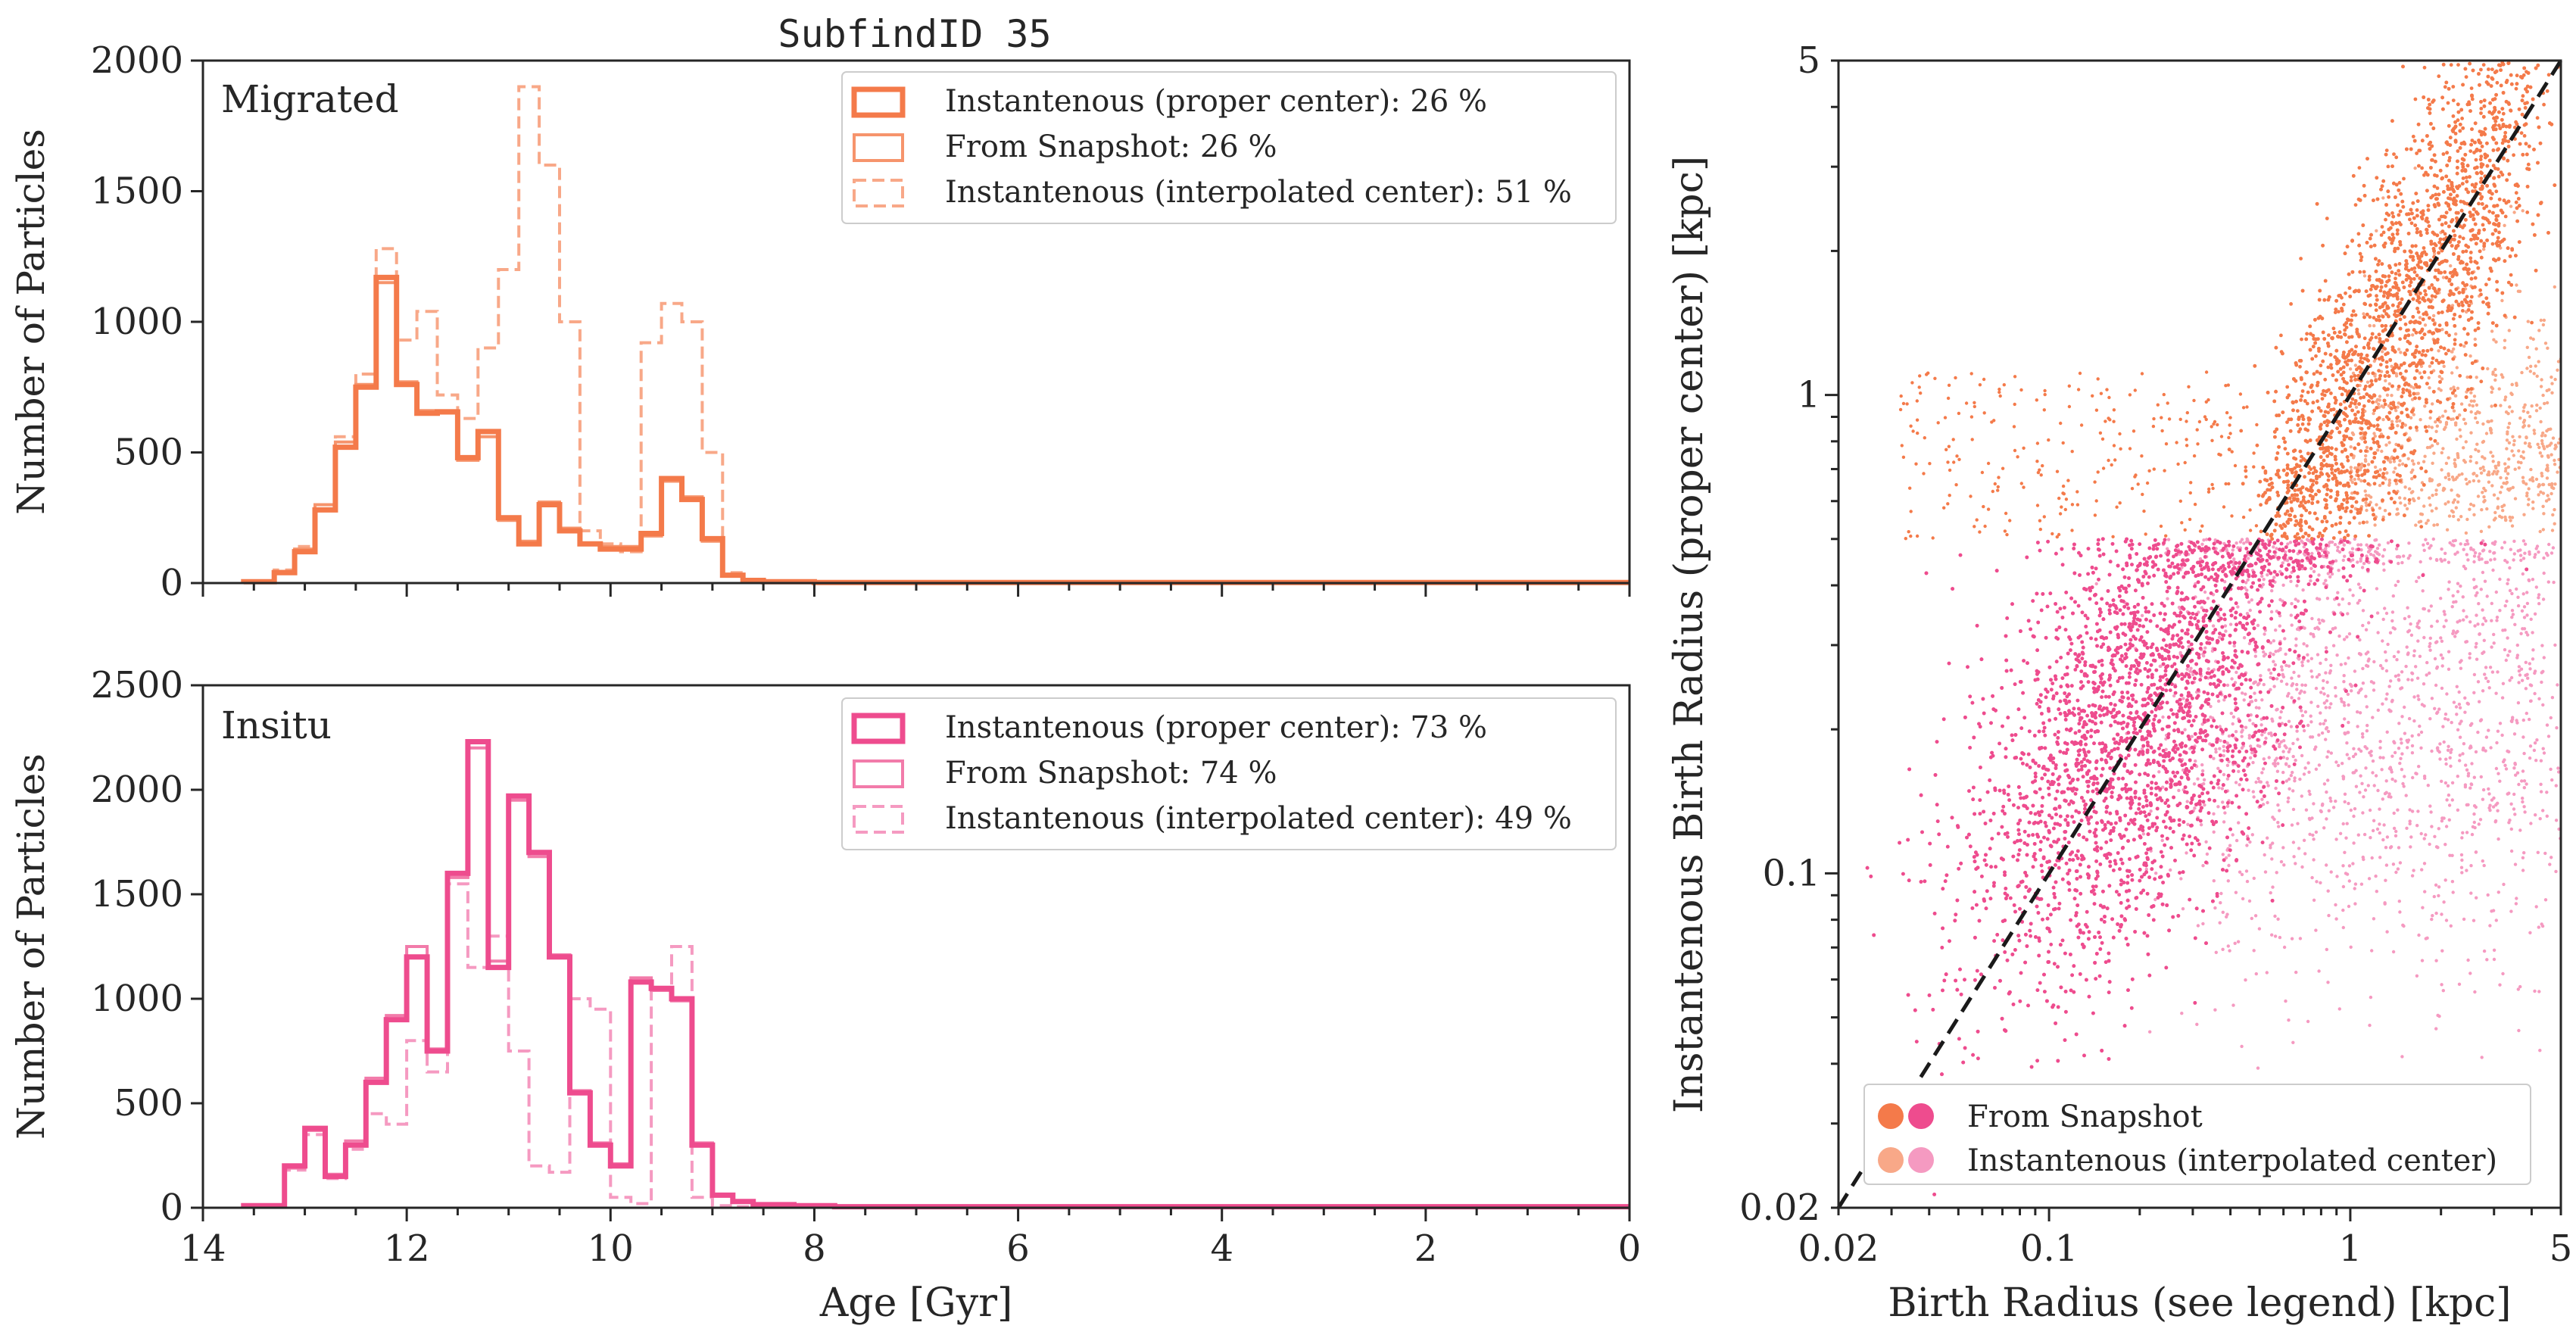 The height and width of the screenshot is (1338, 2576). I want to click on migrated-legend-swatch-snapshot, so click(878, 147).